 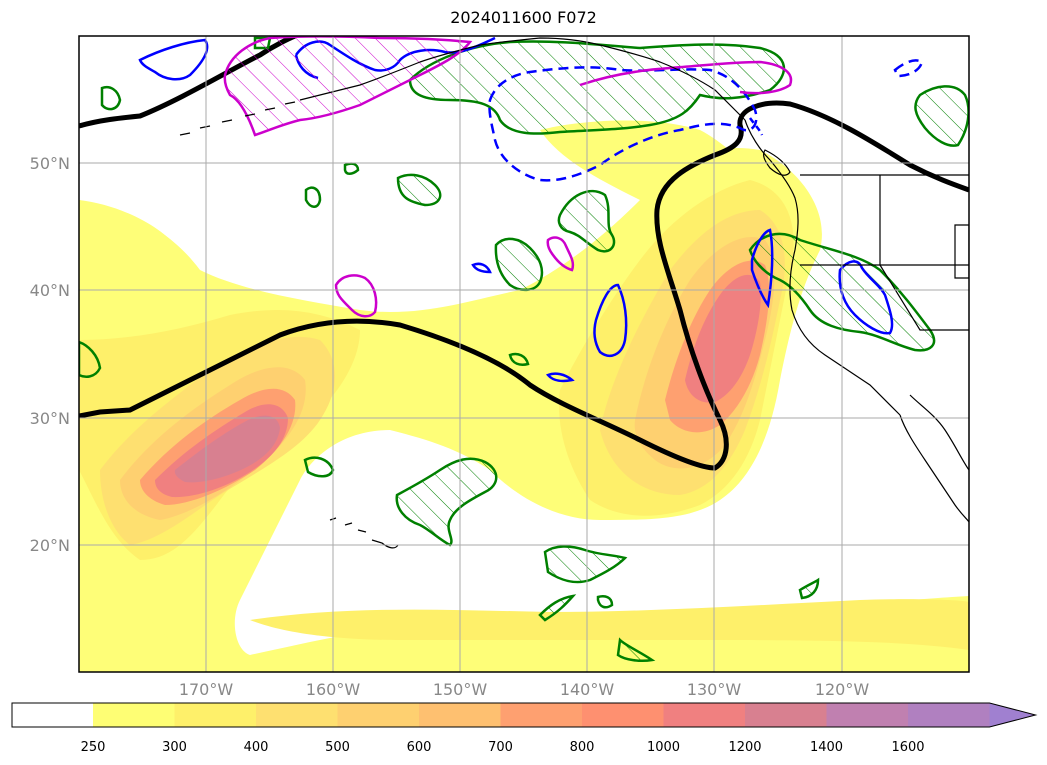 What do you see at coordinates (663, 747) in the screenshot?
I see `colorbar-tick-label: 1000` at bounding box center [663, 747].